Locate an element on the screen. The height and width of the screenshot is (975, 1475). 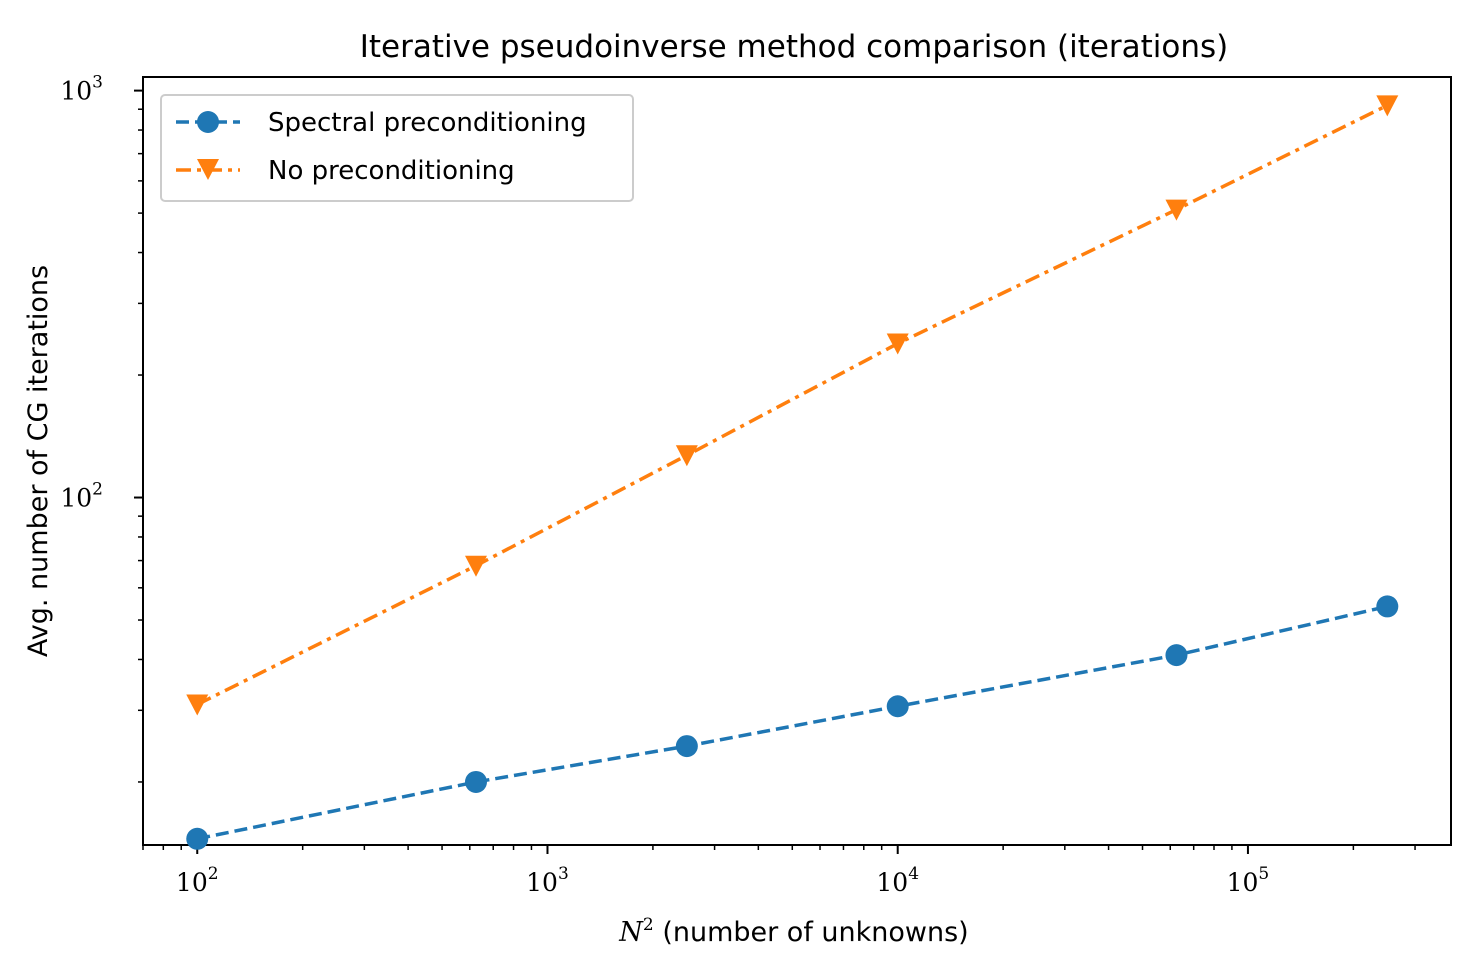
legend-entry-no-preconditioning: No preconditioning is located at coordinates (345, 171).